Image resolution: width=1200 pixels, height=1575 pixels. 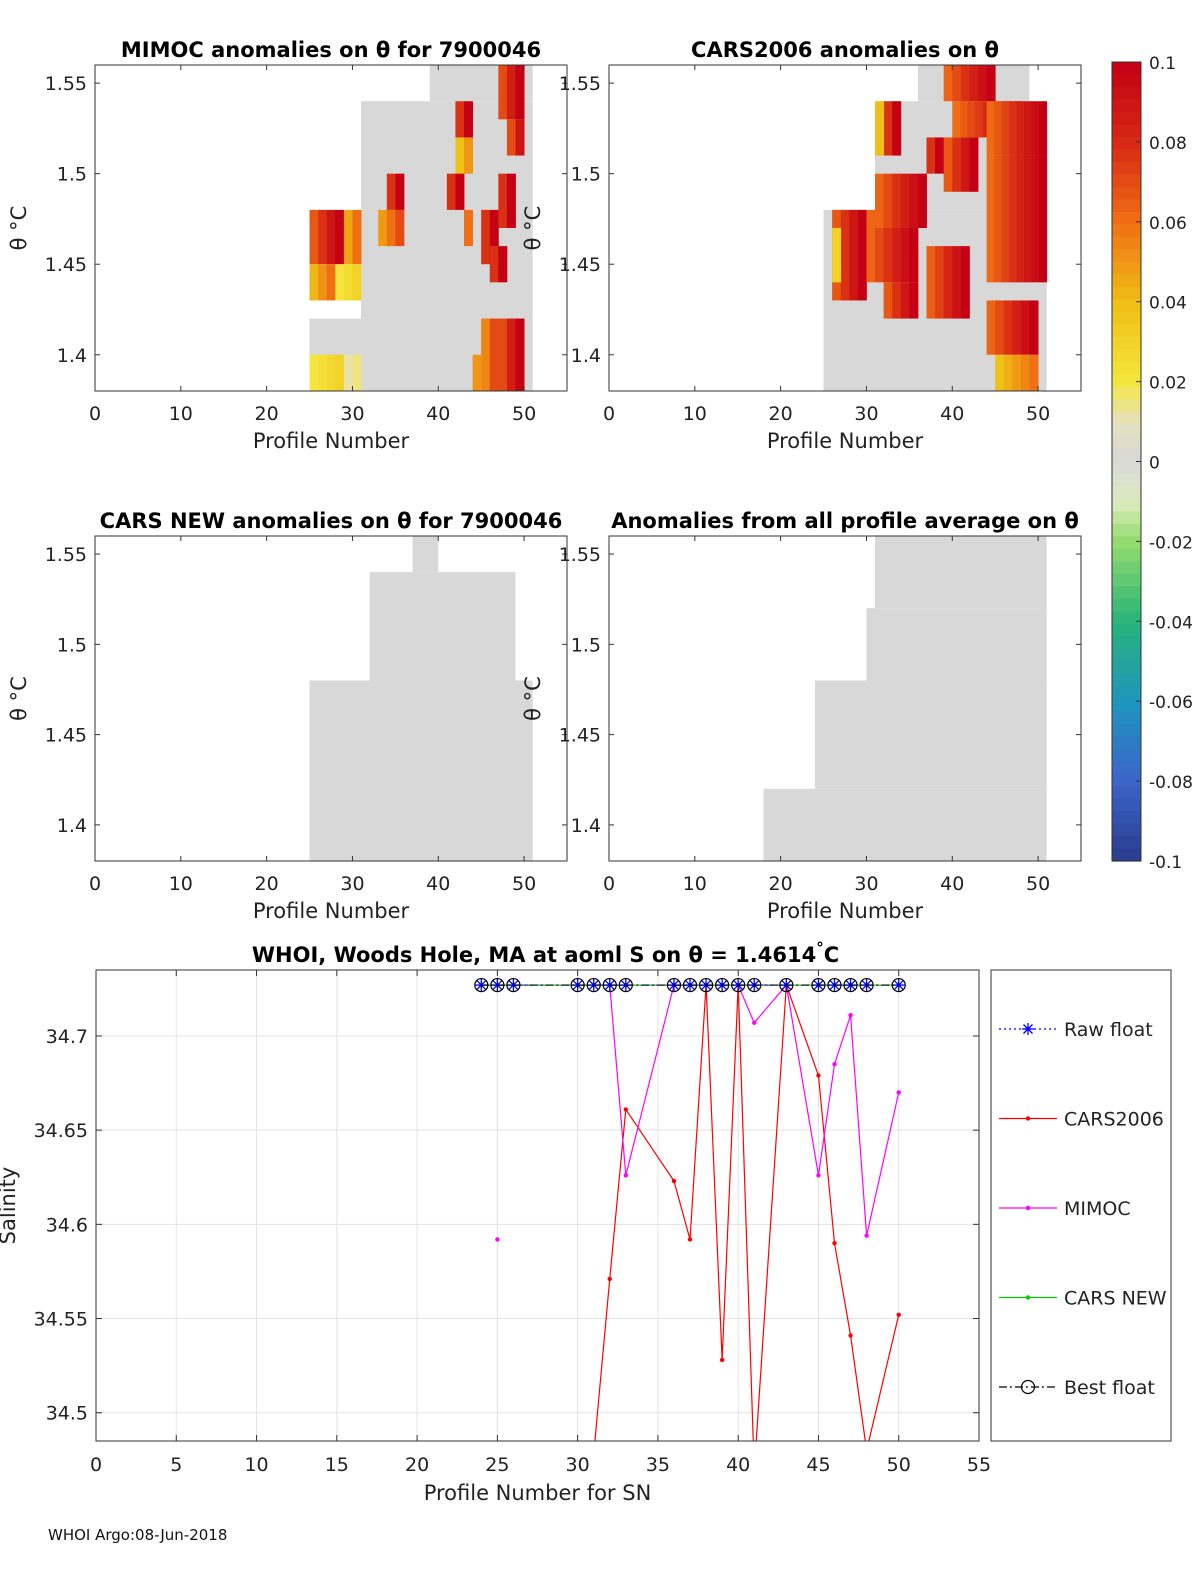 What do you see at coordinates (1081, 1205) in the screenshot?
I see `legend-box` at bounding box center [1081, 1205].